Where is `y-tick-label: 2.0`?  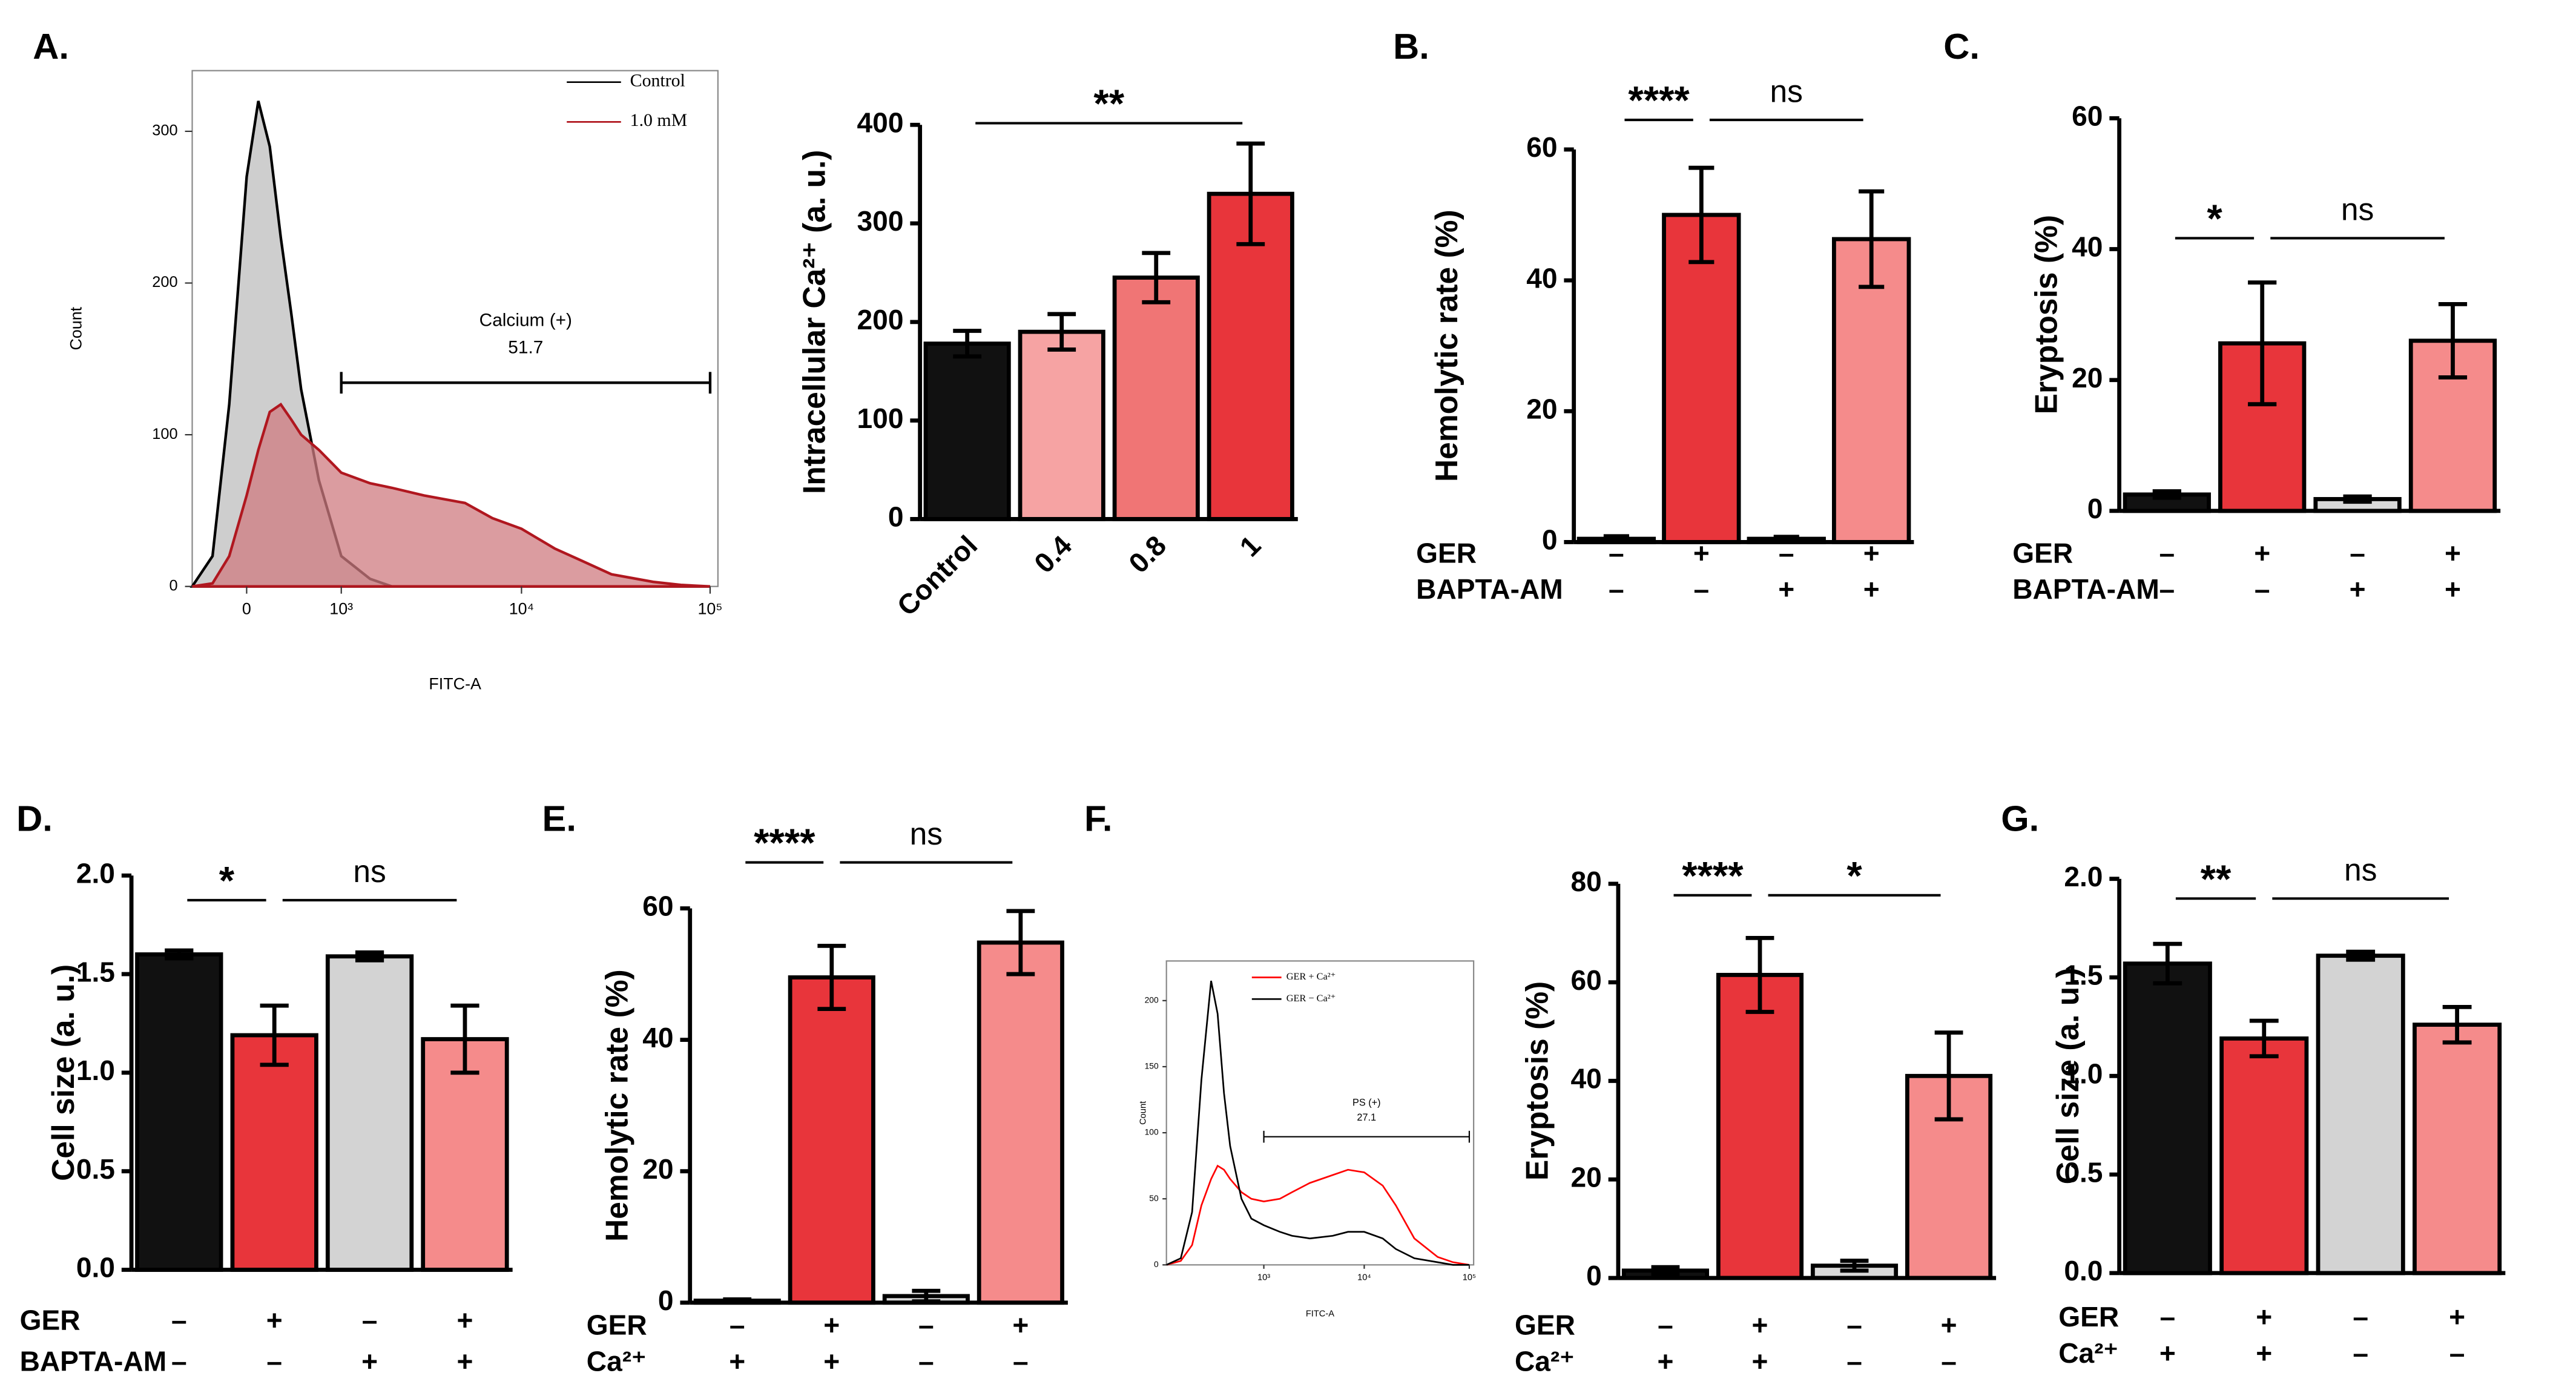 y-tick-label: 2.0 is located at coordinates (95, 873).